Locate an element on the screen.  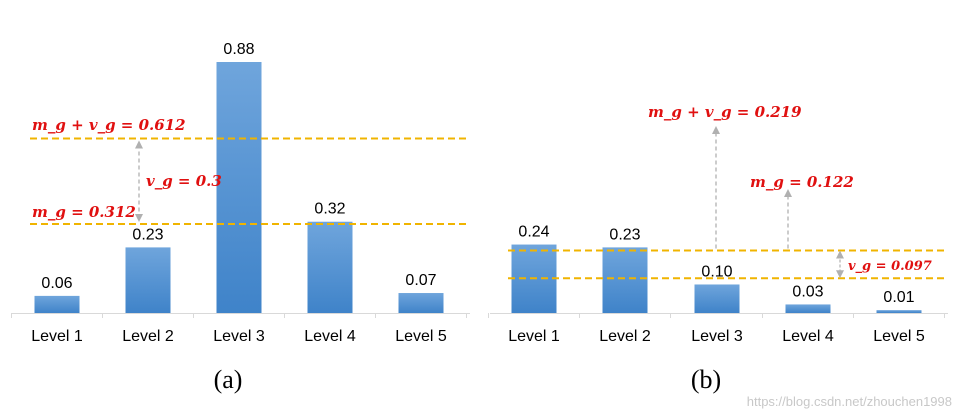
bar-value-label-4: 0.03 is located at coordinates (807, 291).